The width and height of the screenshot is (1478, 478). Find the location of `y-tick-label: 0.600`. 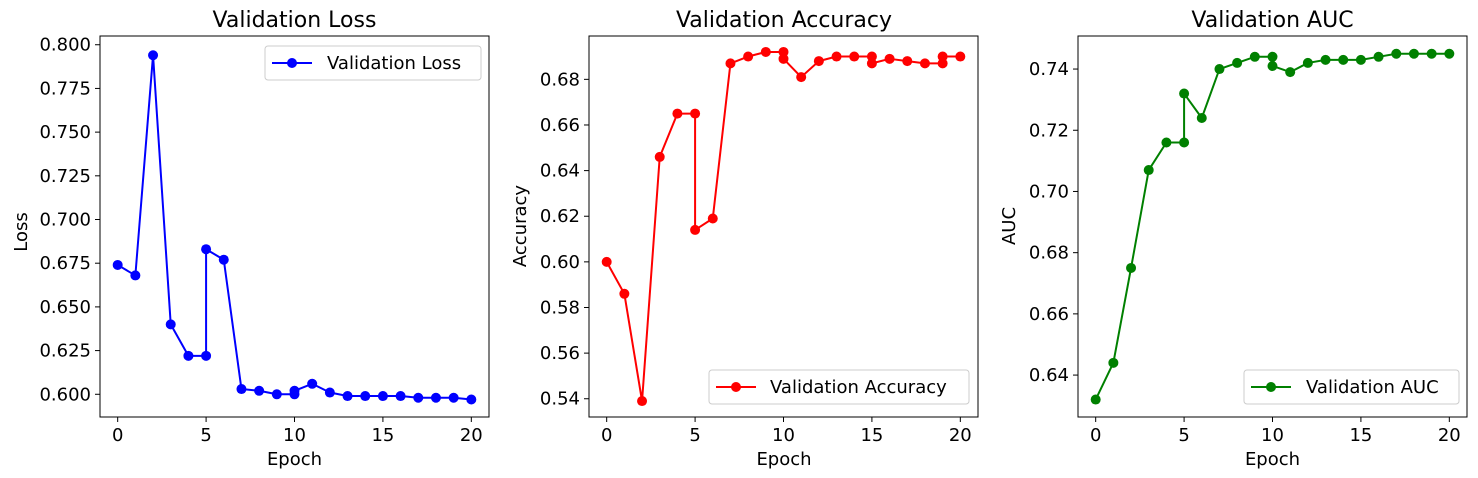

y-tick-label: 0.600 is located at coordinates (65, 394).